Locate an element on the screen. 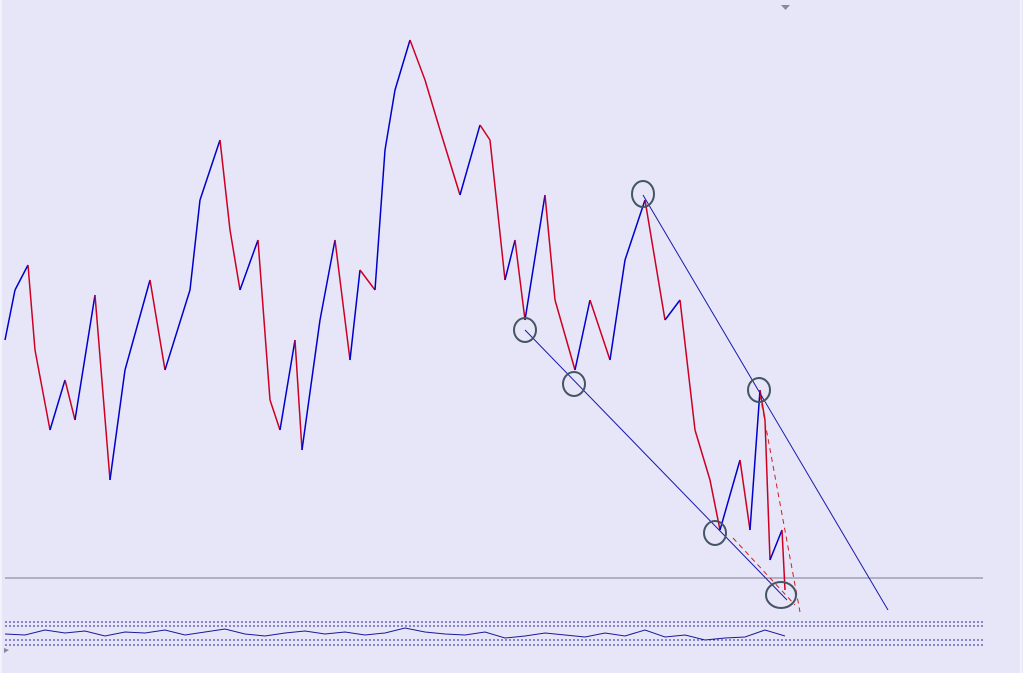 This screenshot has width=1023, height=673. oscillator-plot is located at coordinates (395, 634).